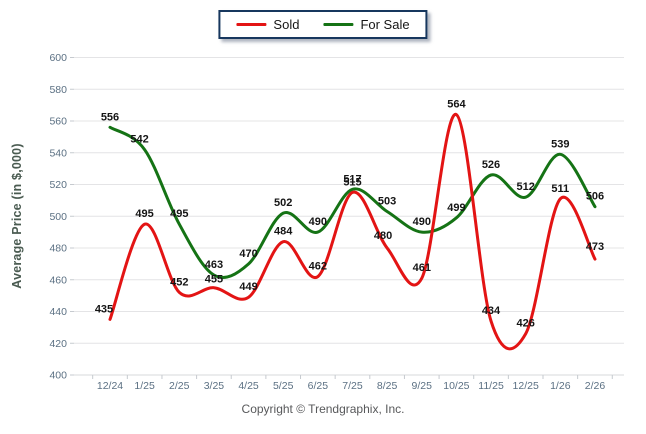 The width and height of the screenshot is (646, 434). What do you see at coordinates (560, 189) in the screenshot?
I see `data-label: 511` at bounding box center [560, 189].